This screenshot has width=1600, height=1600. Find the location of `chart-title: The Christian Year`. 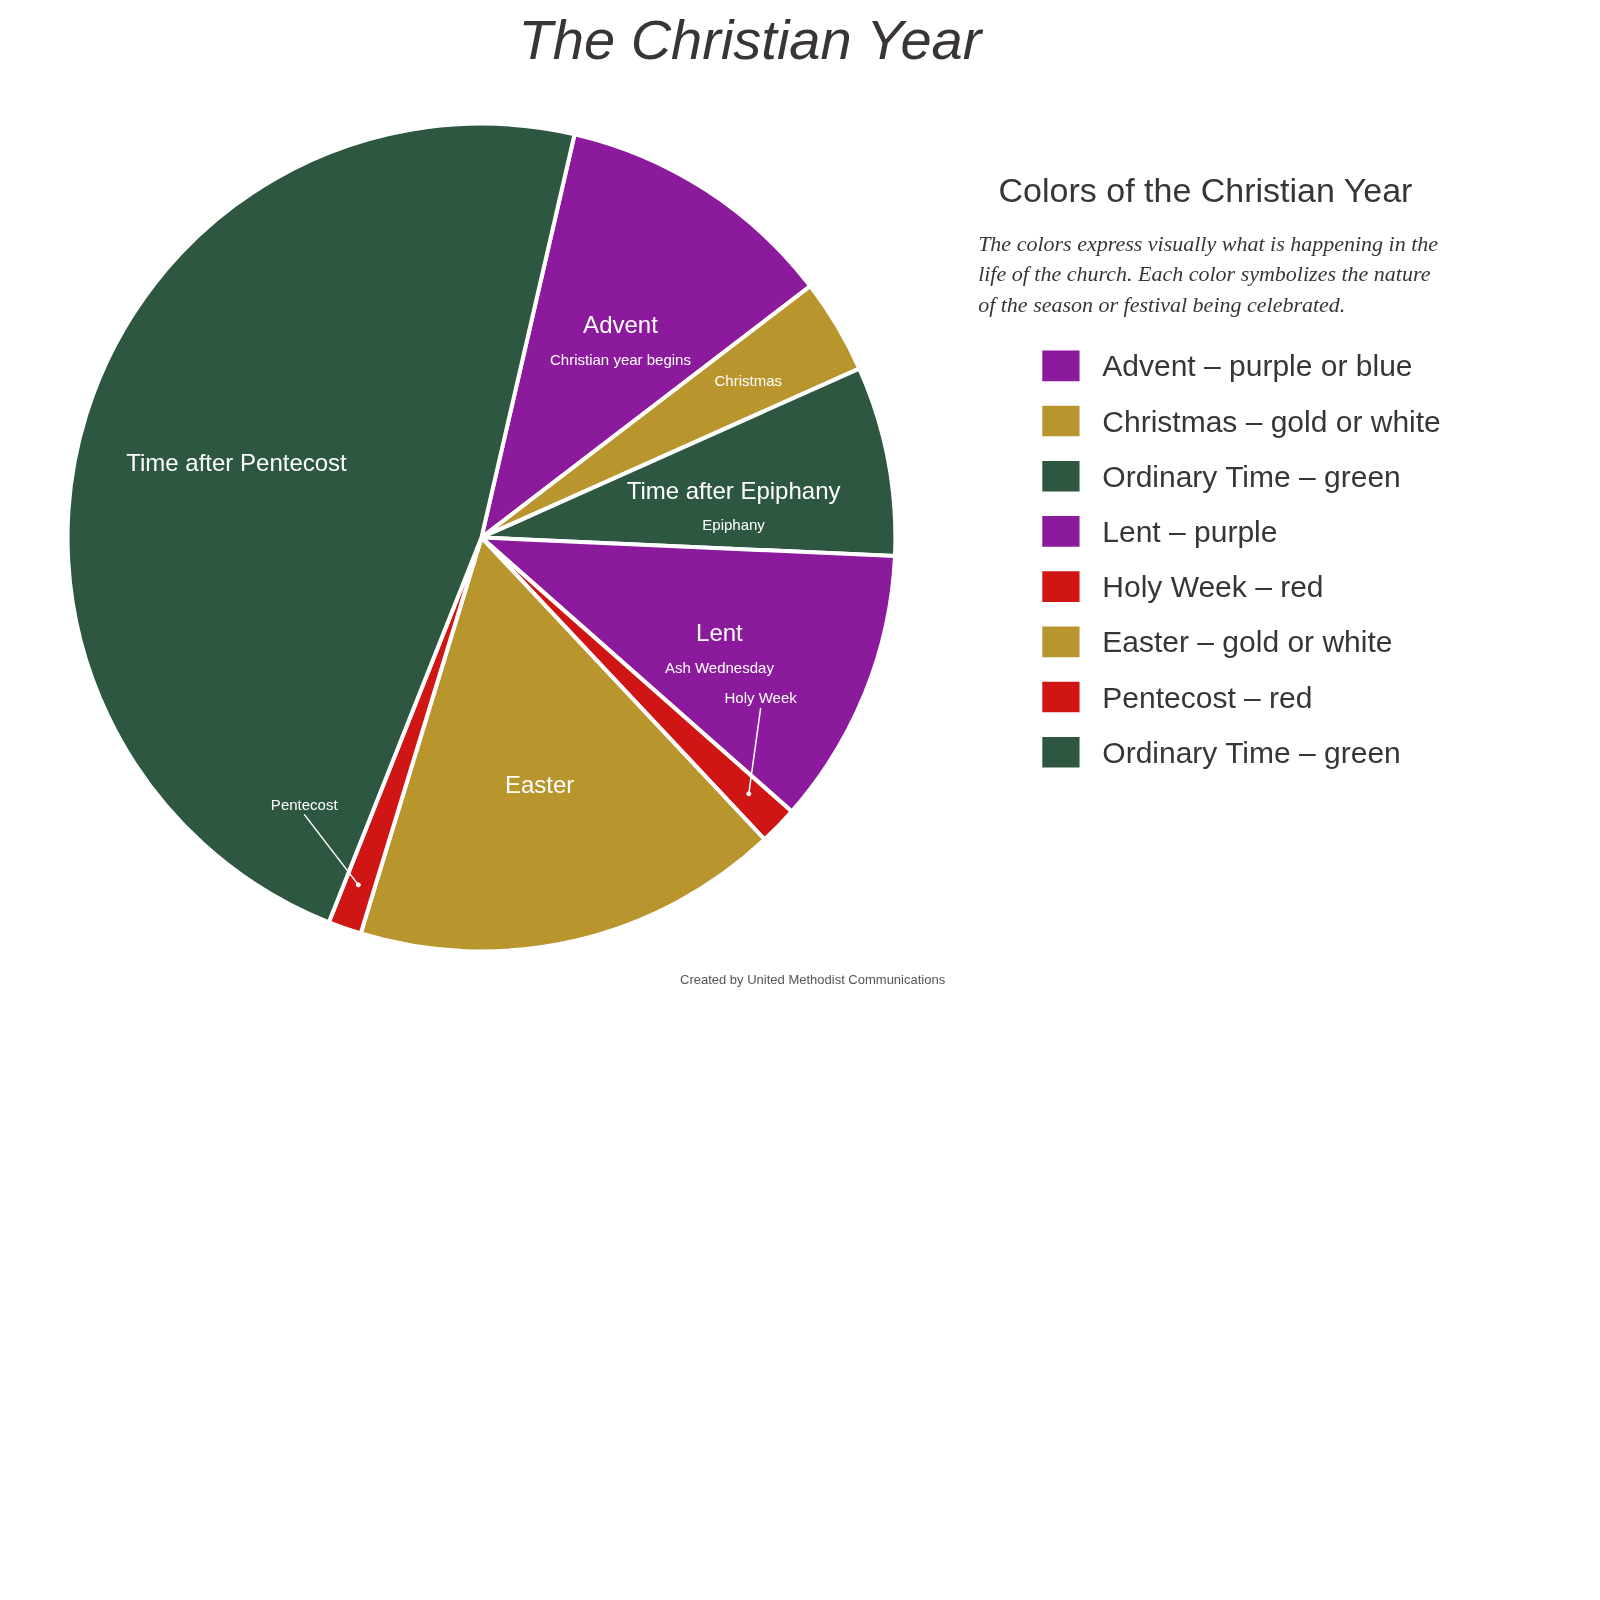

chart-title: The Christian Year is located at coordinates (751, 39).